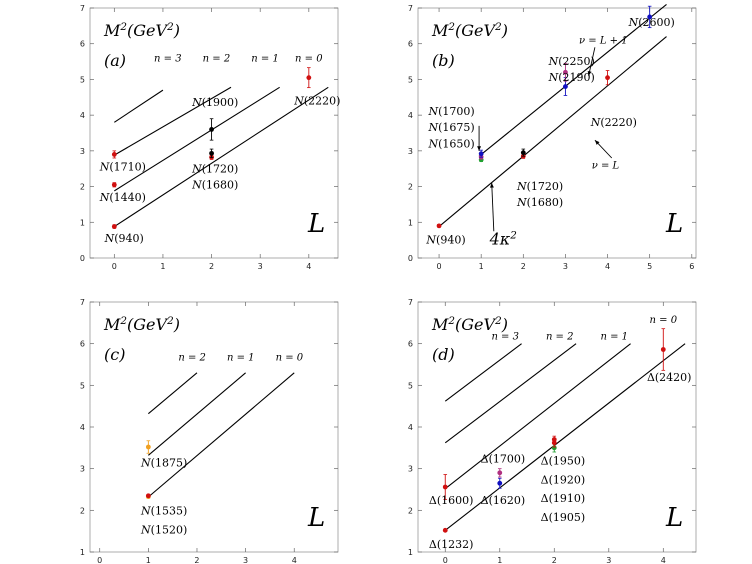  What do you see at coordinates (571, 61) in the screenshot?
I see `annotation-label: N(2250)` at bounding box center [571, 61].